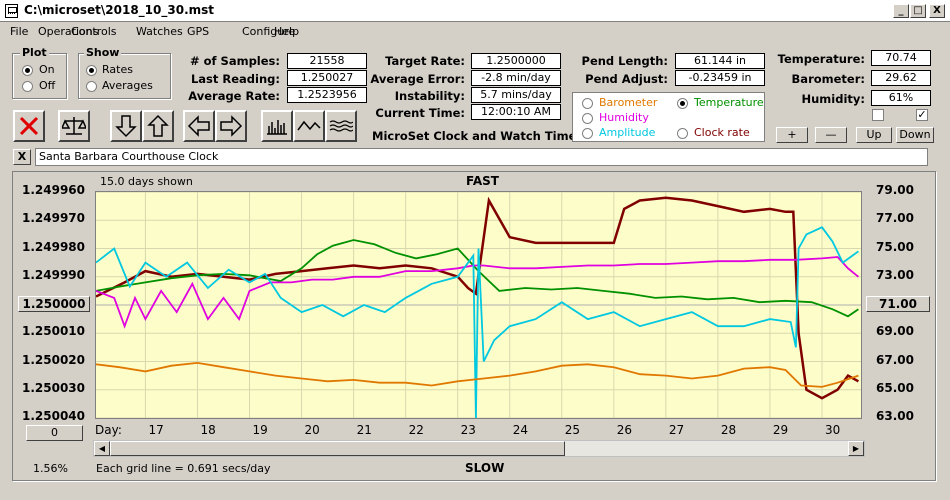 The image size is (950, 500). What do you see at coordinates (47, 85) in the screenshot?
I see `plot-off-label: Off` at bounding box center [47, 85].